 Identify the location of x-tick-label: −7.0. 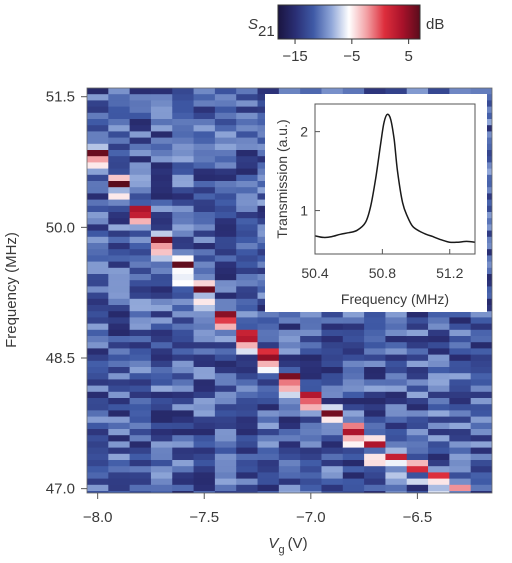
(311, 517).